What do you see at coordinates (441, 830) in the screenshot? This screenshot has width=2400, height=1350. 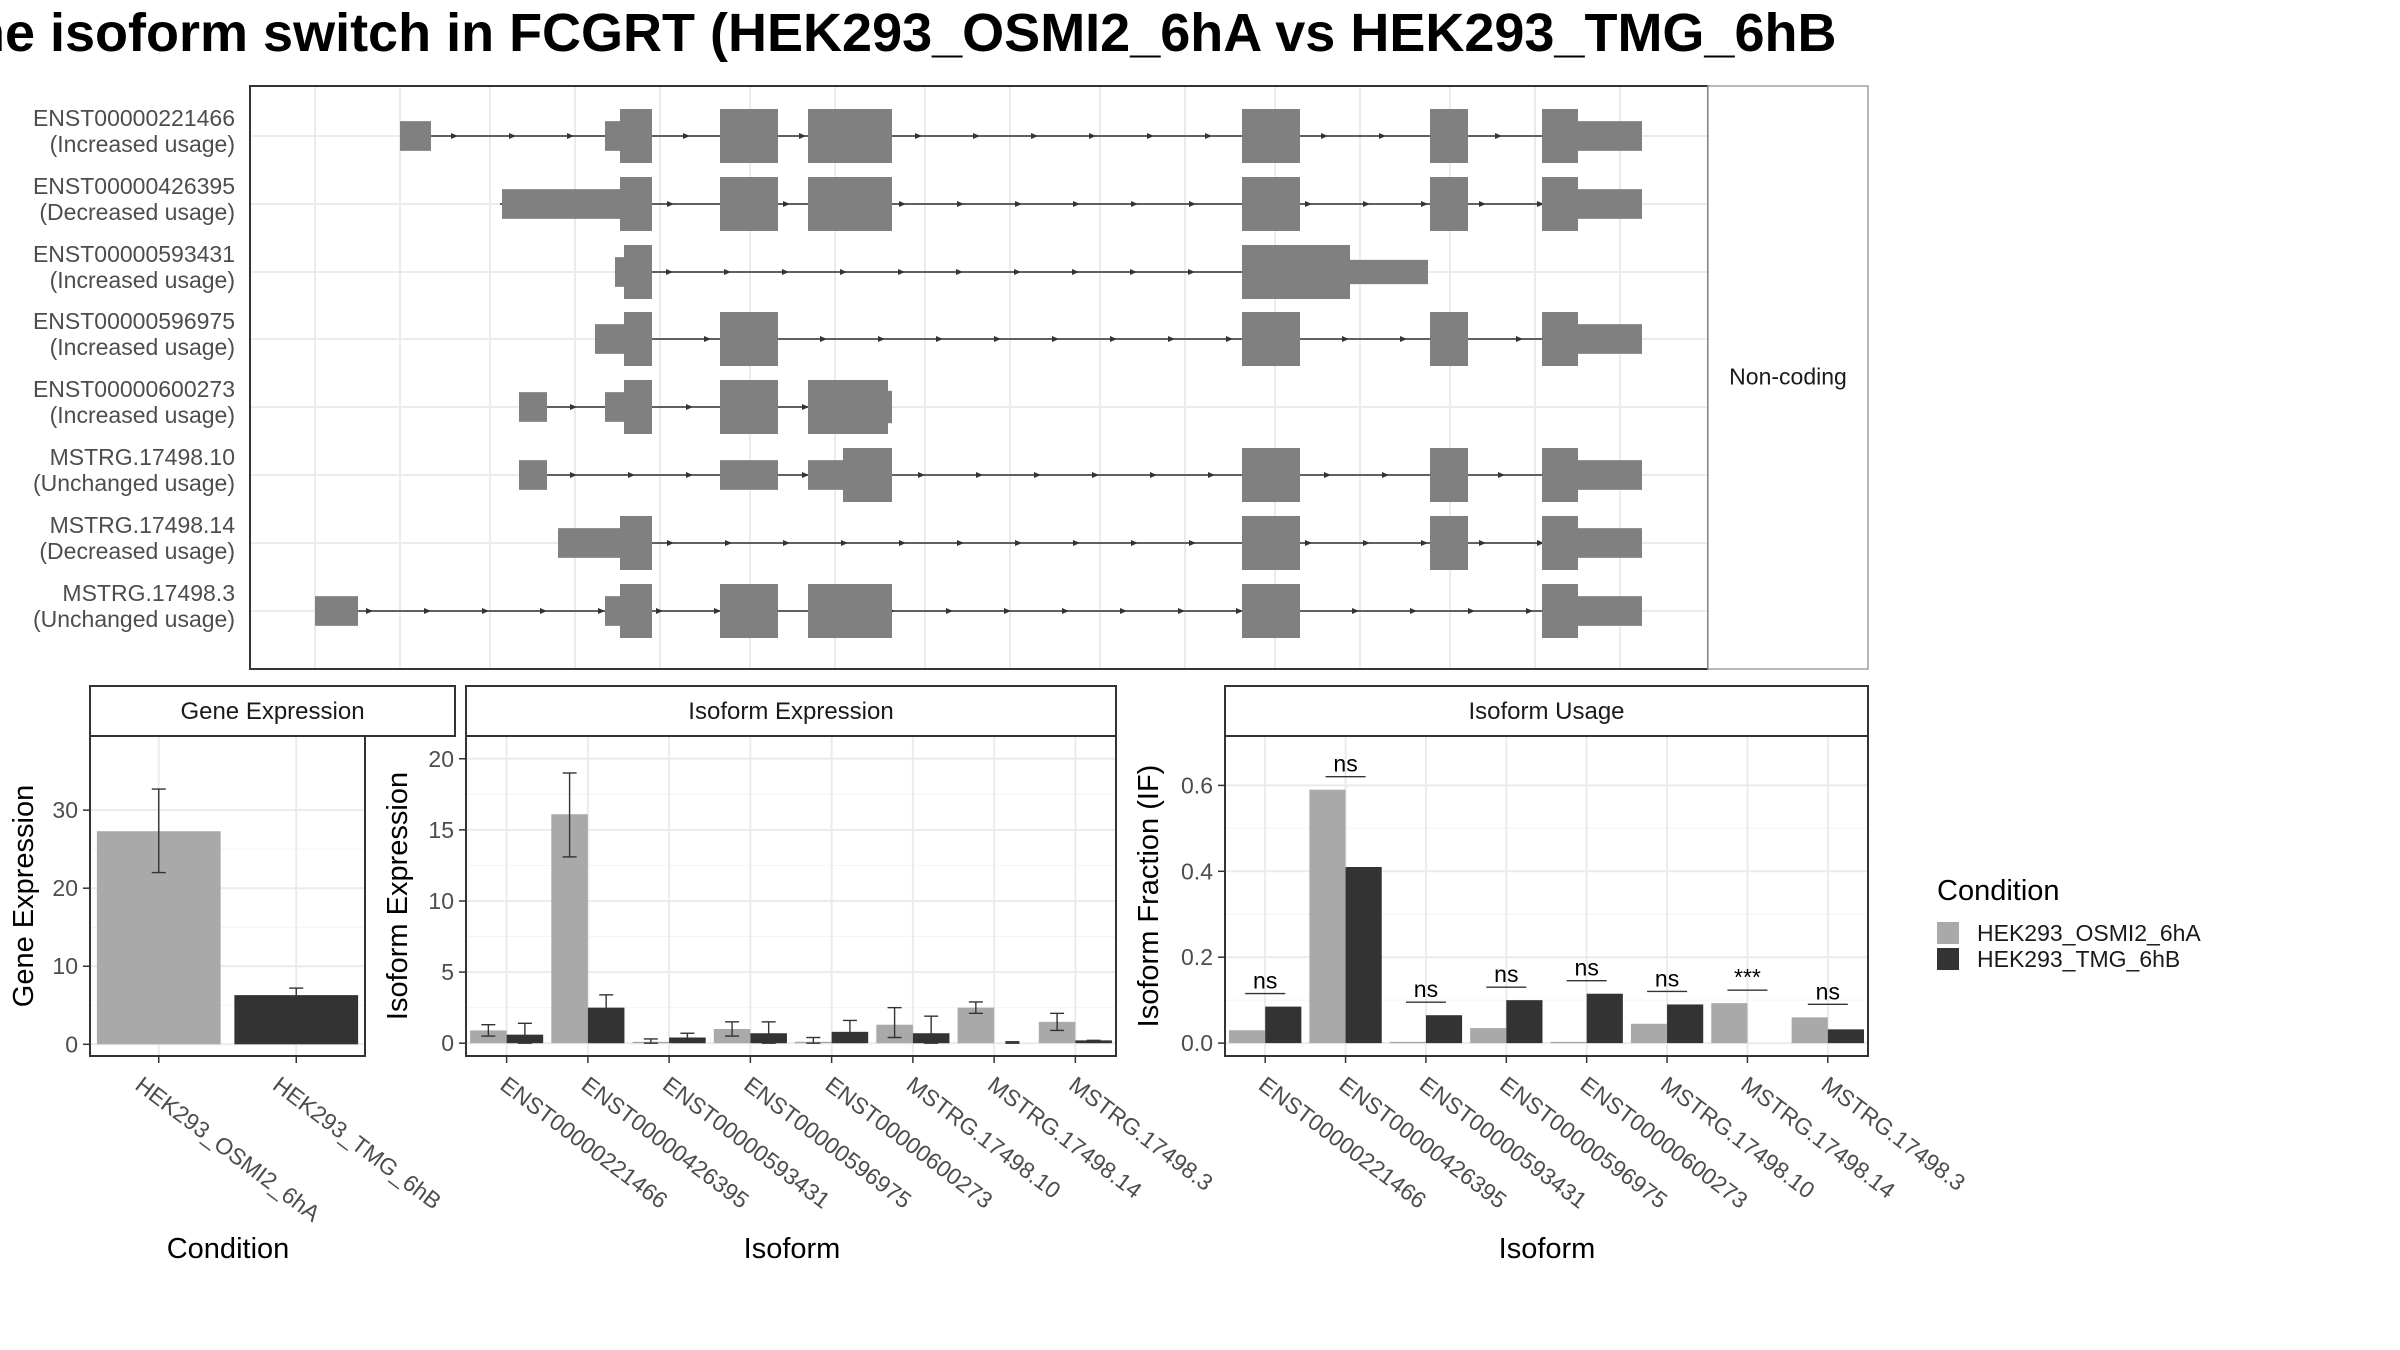 I see `y-tick-label: 15` at bounding box center [441, 830].